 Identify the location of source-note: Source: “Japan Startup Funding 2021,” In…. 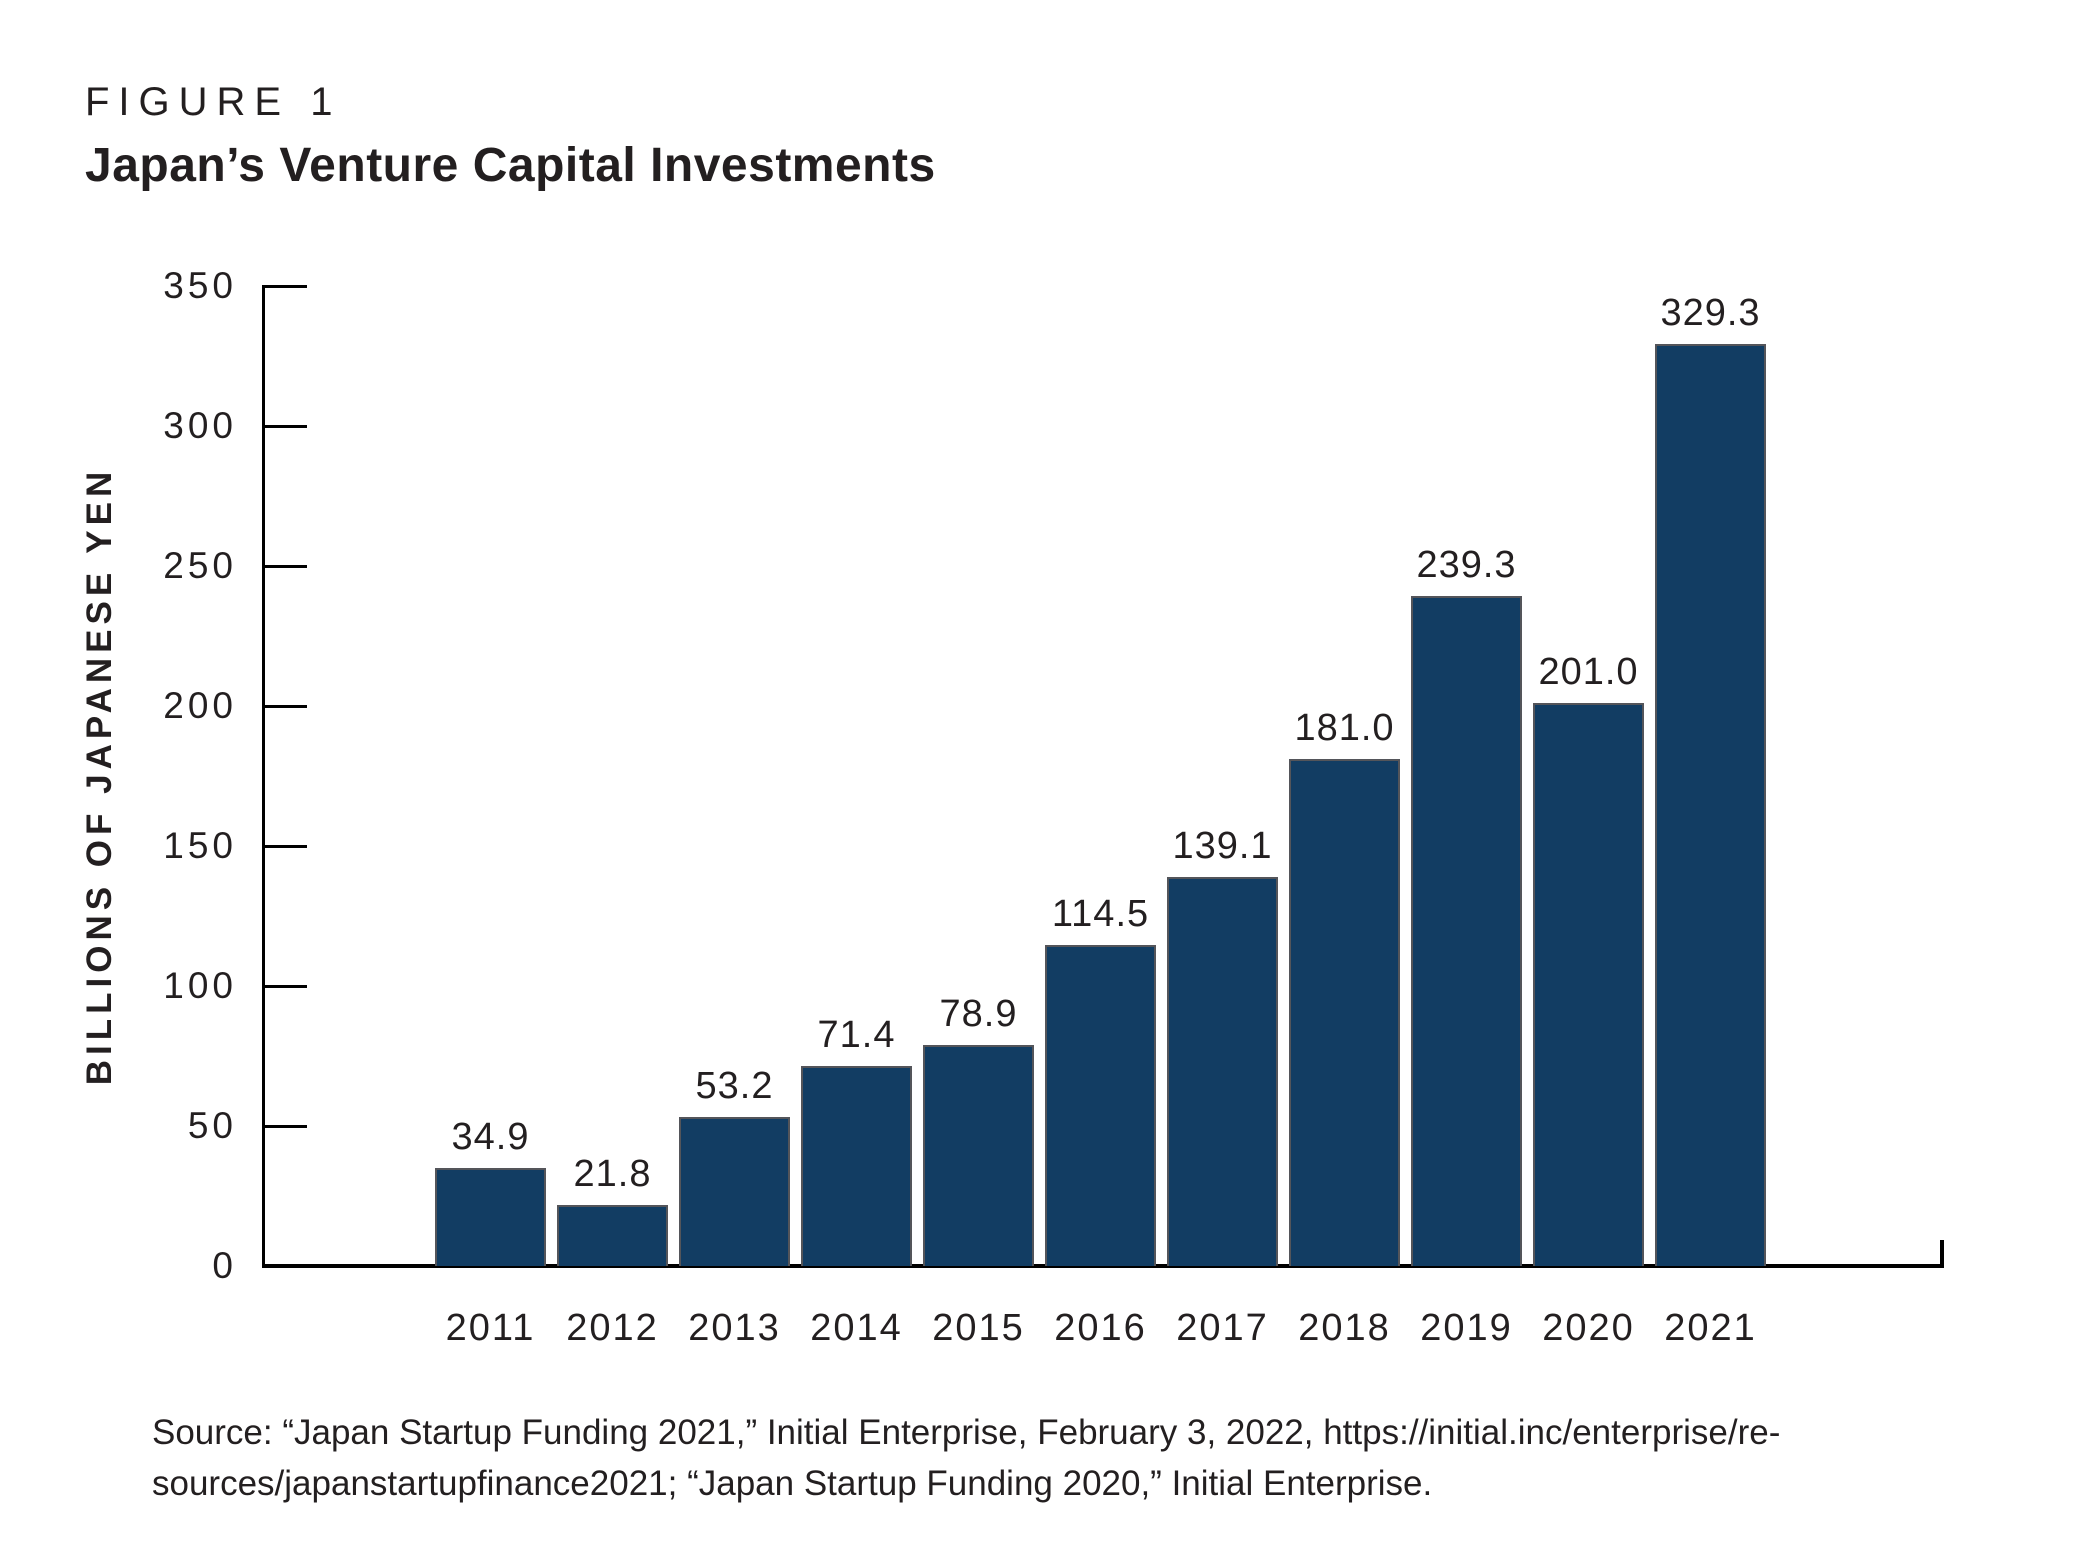
(966, 1459).